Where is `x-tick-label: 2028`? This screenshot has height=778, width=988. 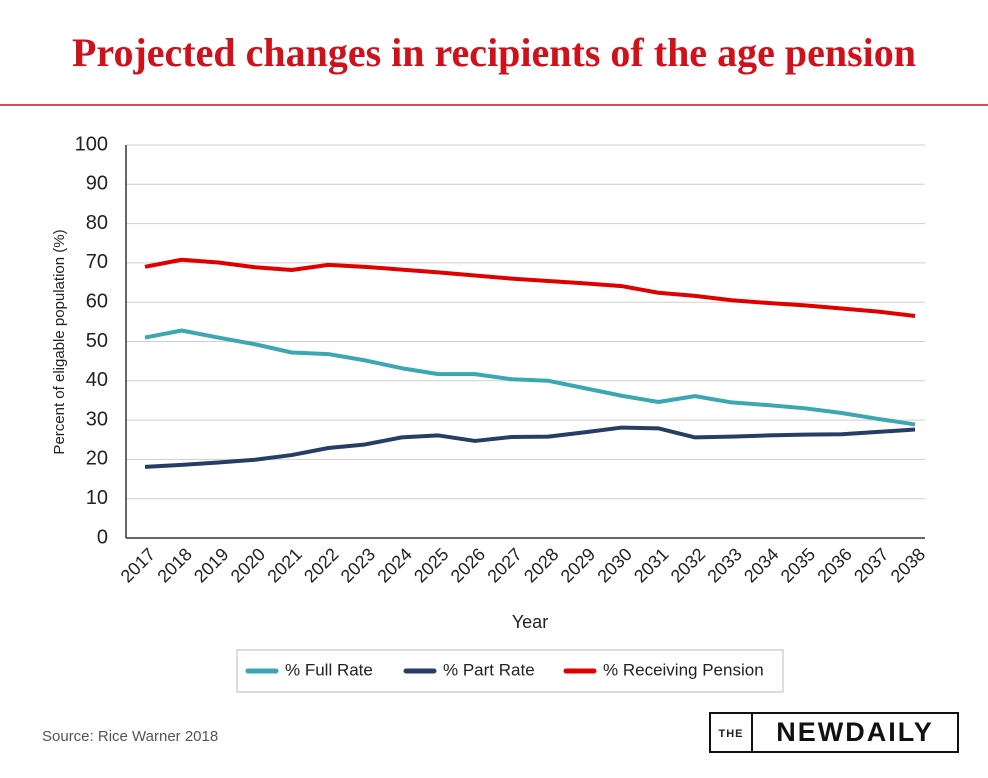 x-tick-label: 2028 is located at coordinates (541, 565).